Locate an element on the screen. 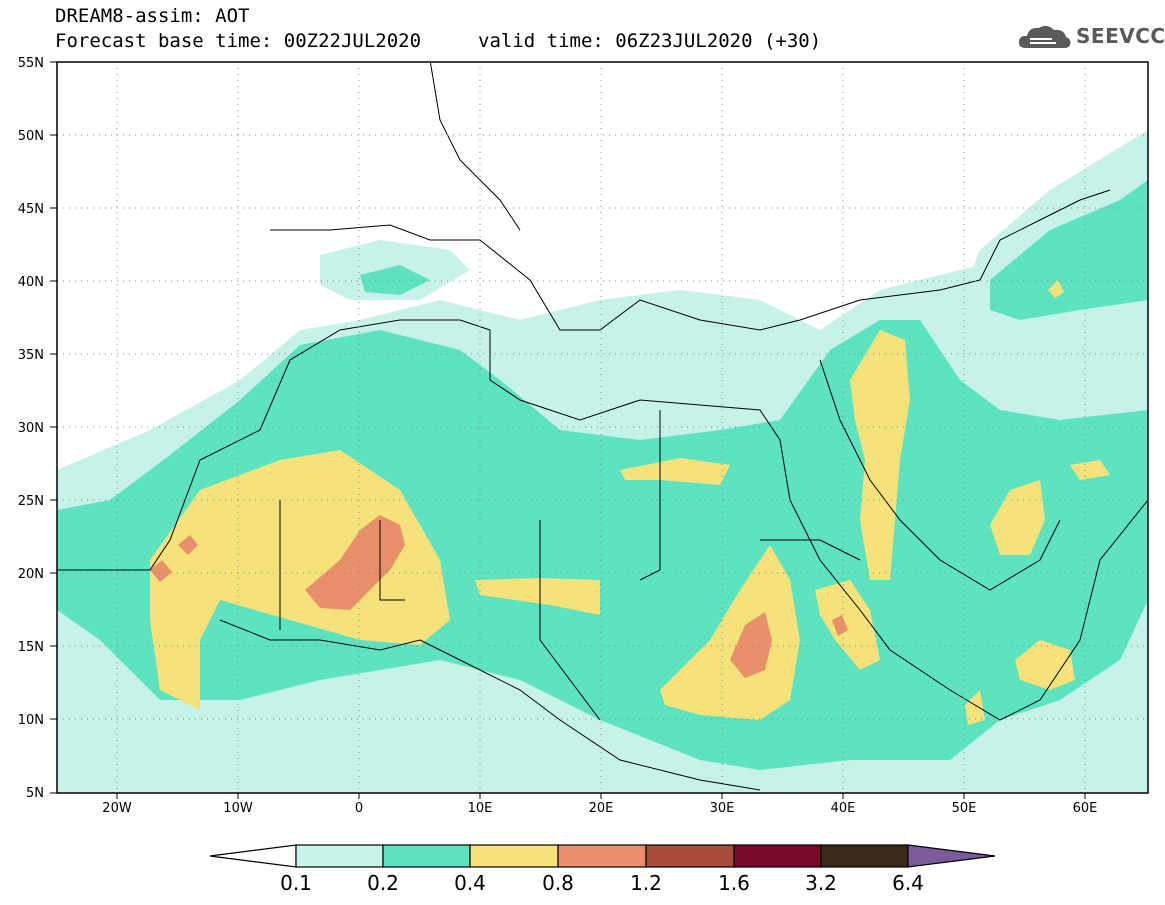  aot-band-0.8-eritrea is located at coordinates (840, 625).